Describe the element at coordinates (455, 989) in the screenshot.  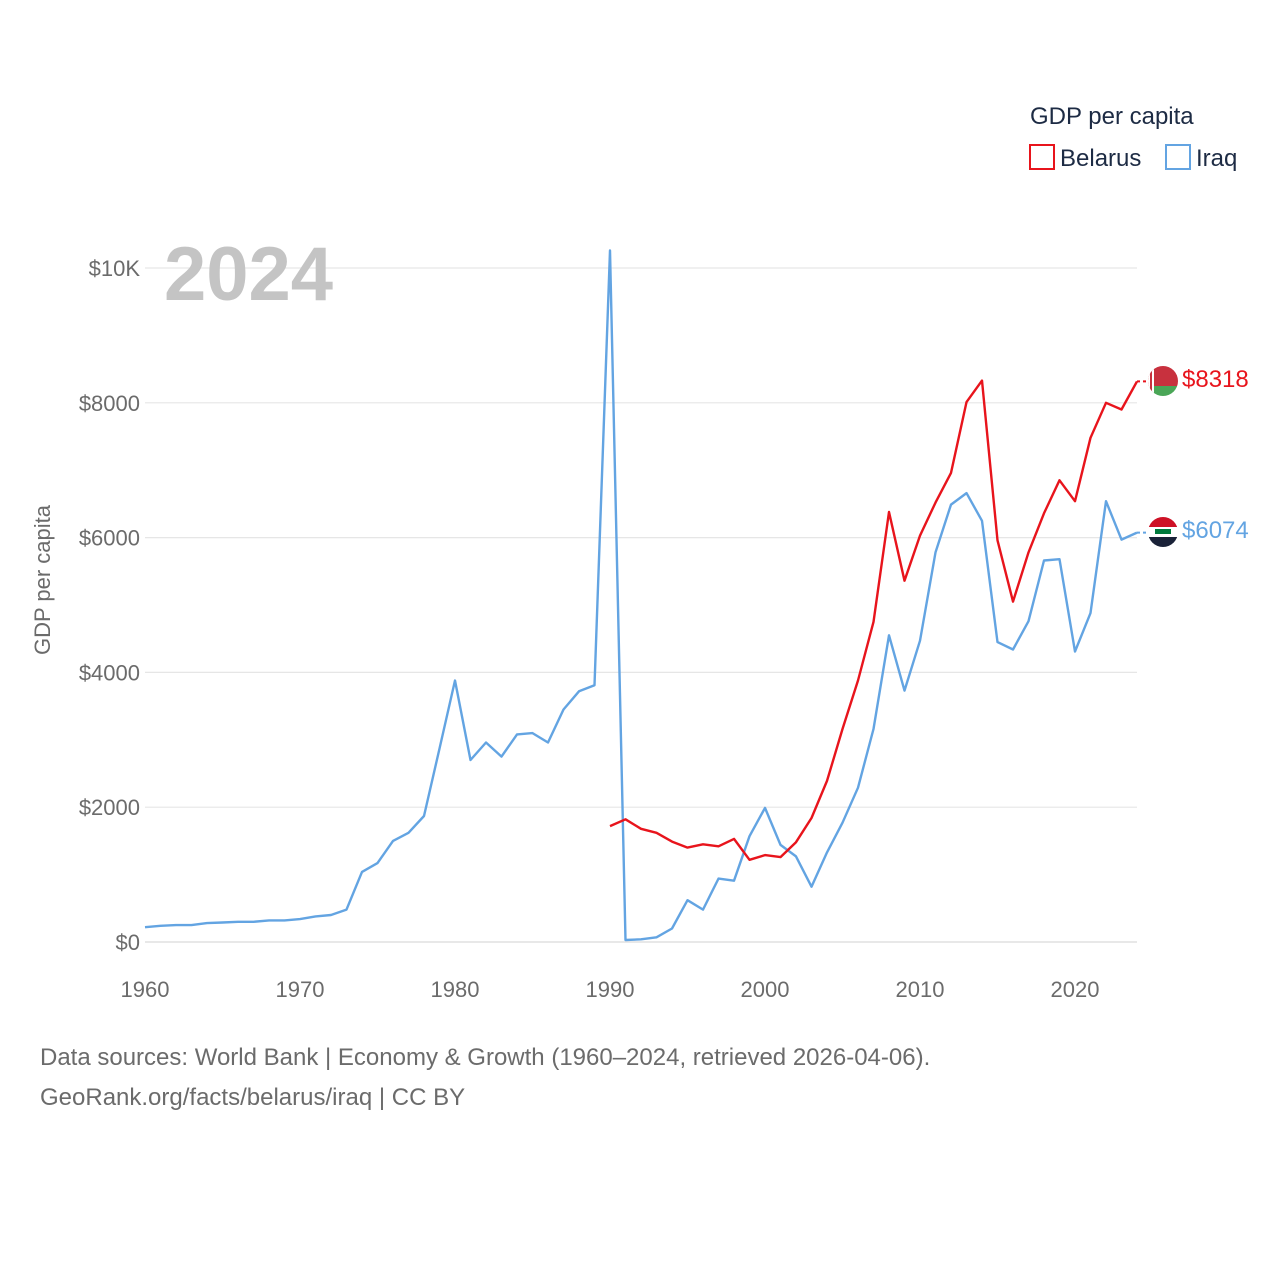
I see `x-tick-label: 1980` at that location.